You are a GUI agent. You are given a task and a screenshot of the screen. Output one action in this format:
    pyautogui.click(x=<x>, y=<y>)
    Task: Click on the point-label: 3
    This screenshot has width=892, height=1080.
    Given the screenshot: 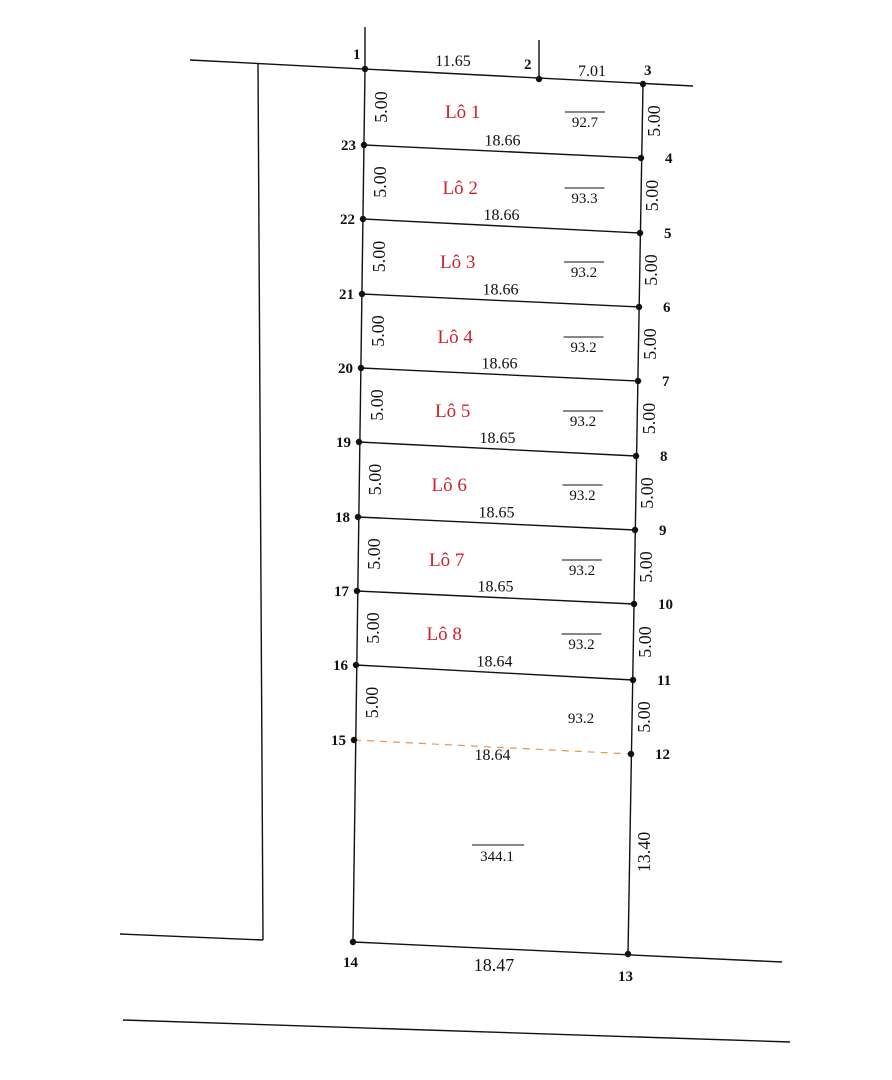 What is the action you would take?
    pyautogui.click(x=648, y=71)
    